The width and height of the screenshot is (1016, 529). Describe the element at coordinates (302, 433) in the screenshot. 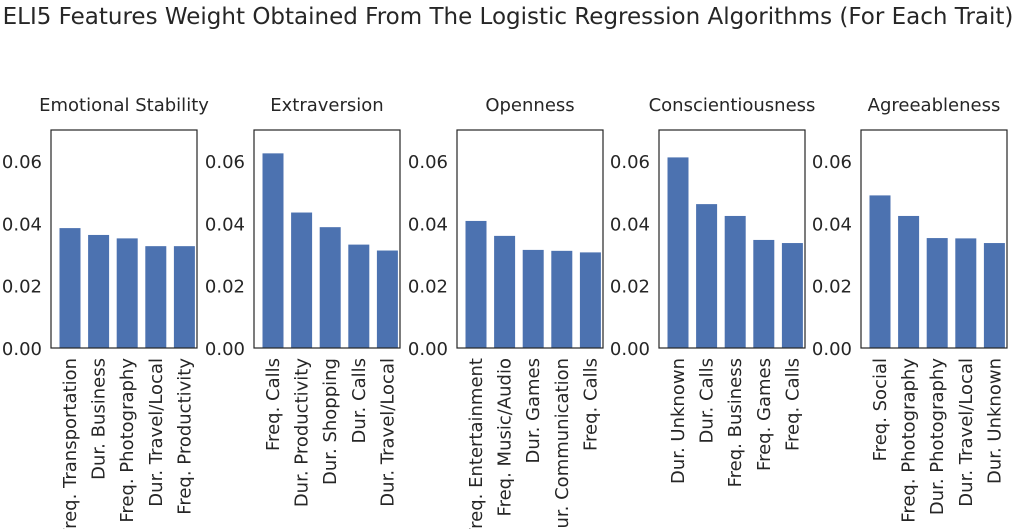

I see `x-tick-label: Dur. Productivity` at that location.